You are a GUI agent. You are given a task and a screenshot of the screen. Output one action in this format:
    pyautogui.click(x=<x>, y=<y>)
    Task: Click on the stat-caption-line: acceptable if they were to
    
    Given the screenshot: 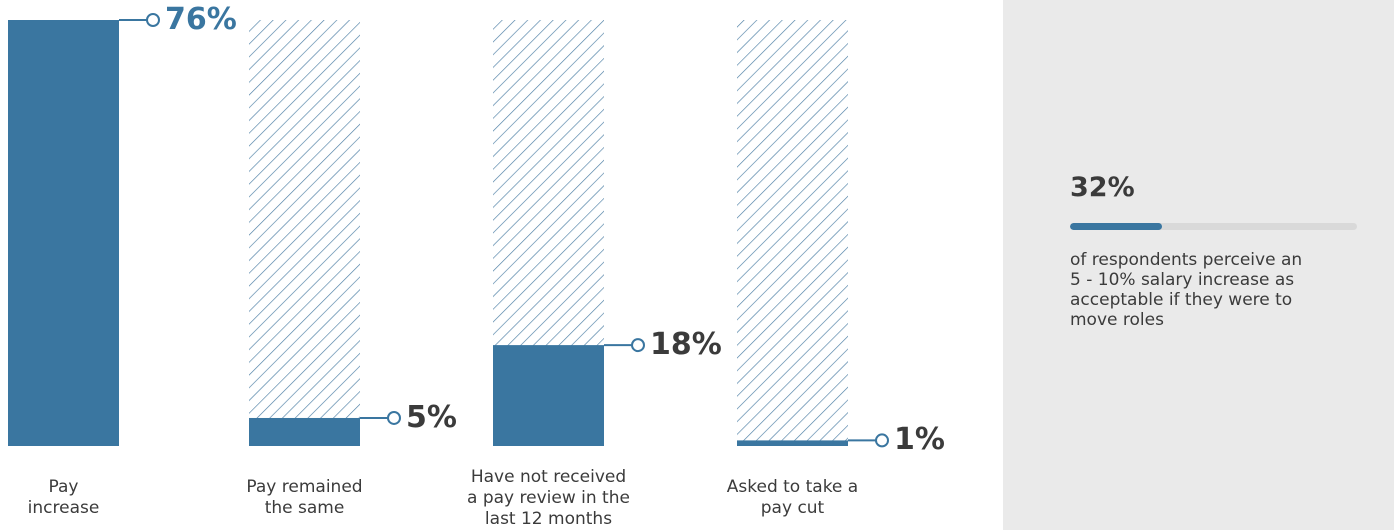 What is the action you would take?
    pyautogui.click(x=1181, y=300)
    